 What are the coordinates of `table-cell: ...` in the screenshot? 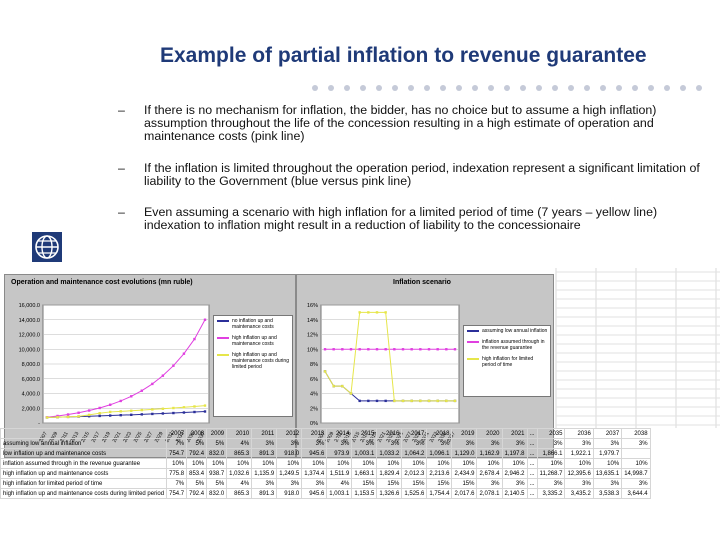 It's located at (532, 473).